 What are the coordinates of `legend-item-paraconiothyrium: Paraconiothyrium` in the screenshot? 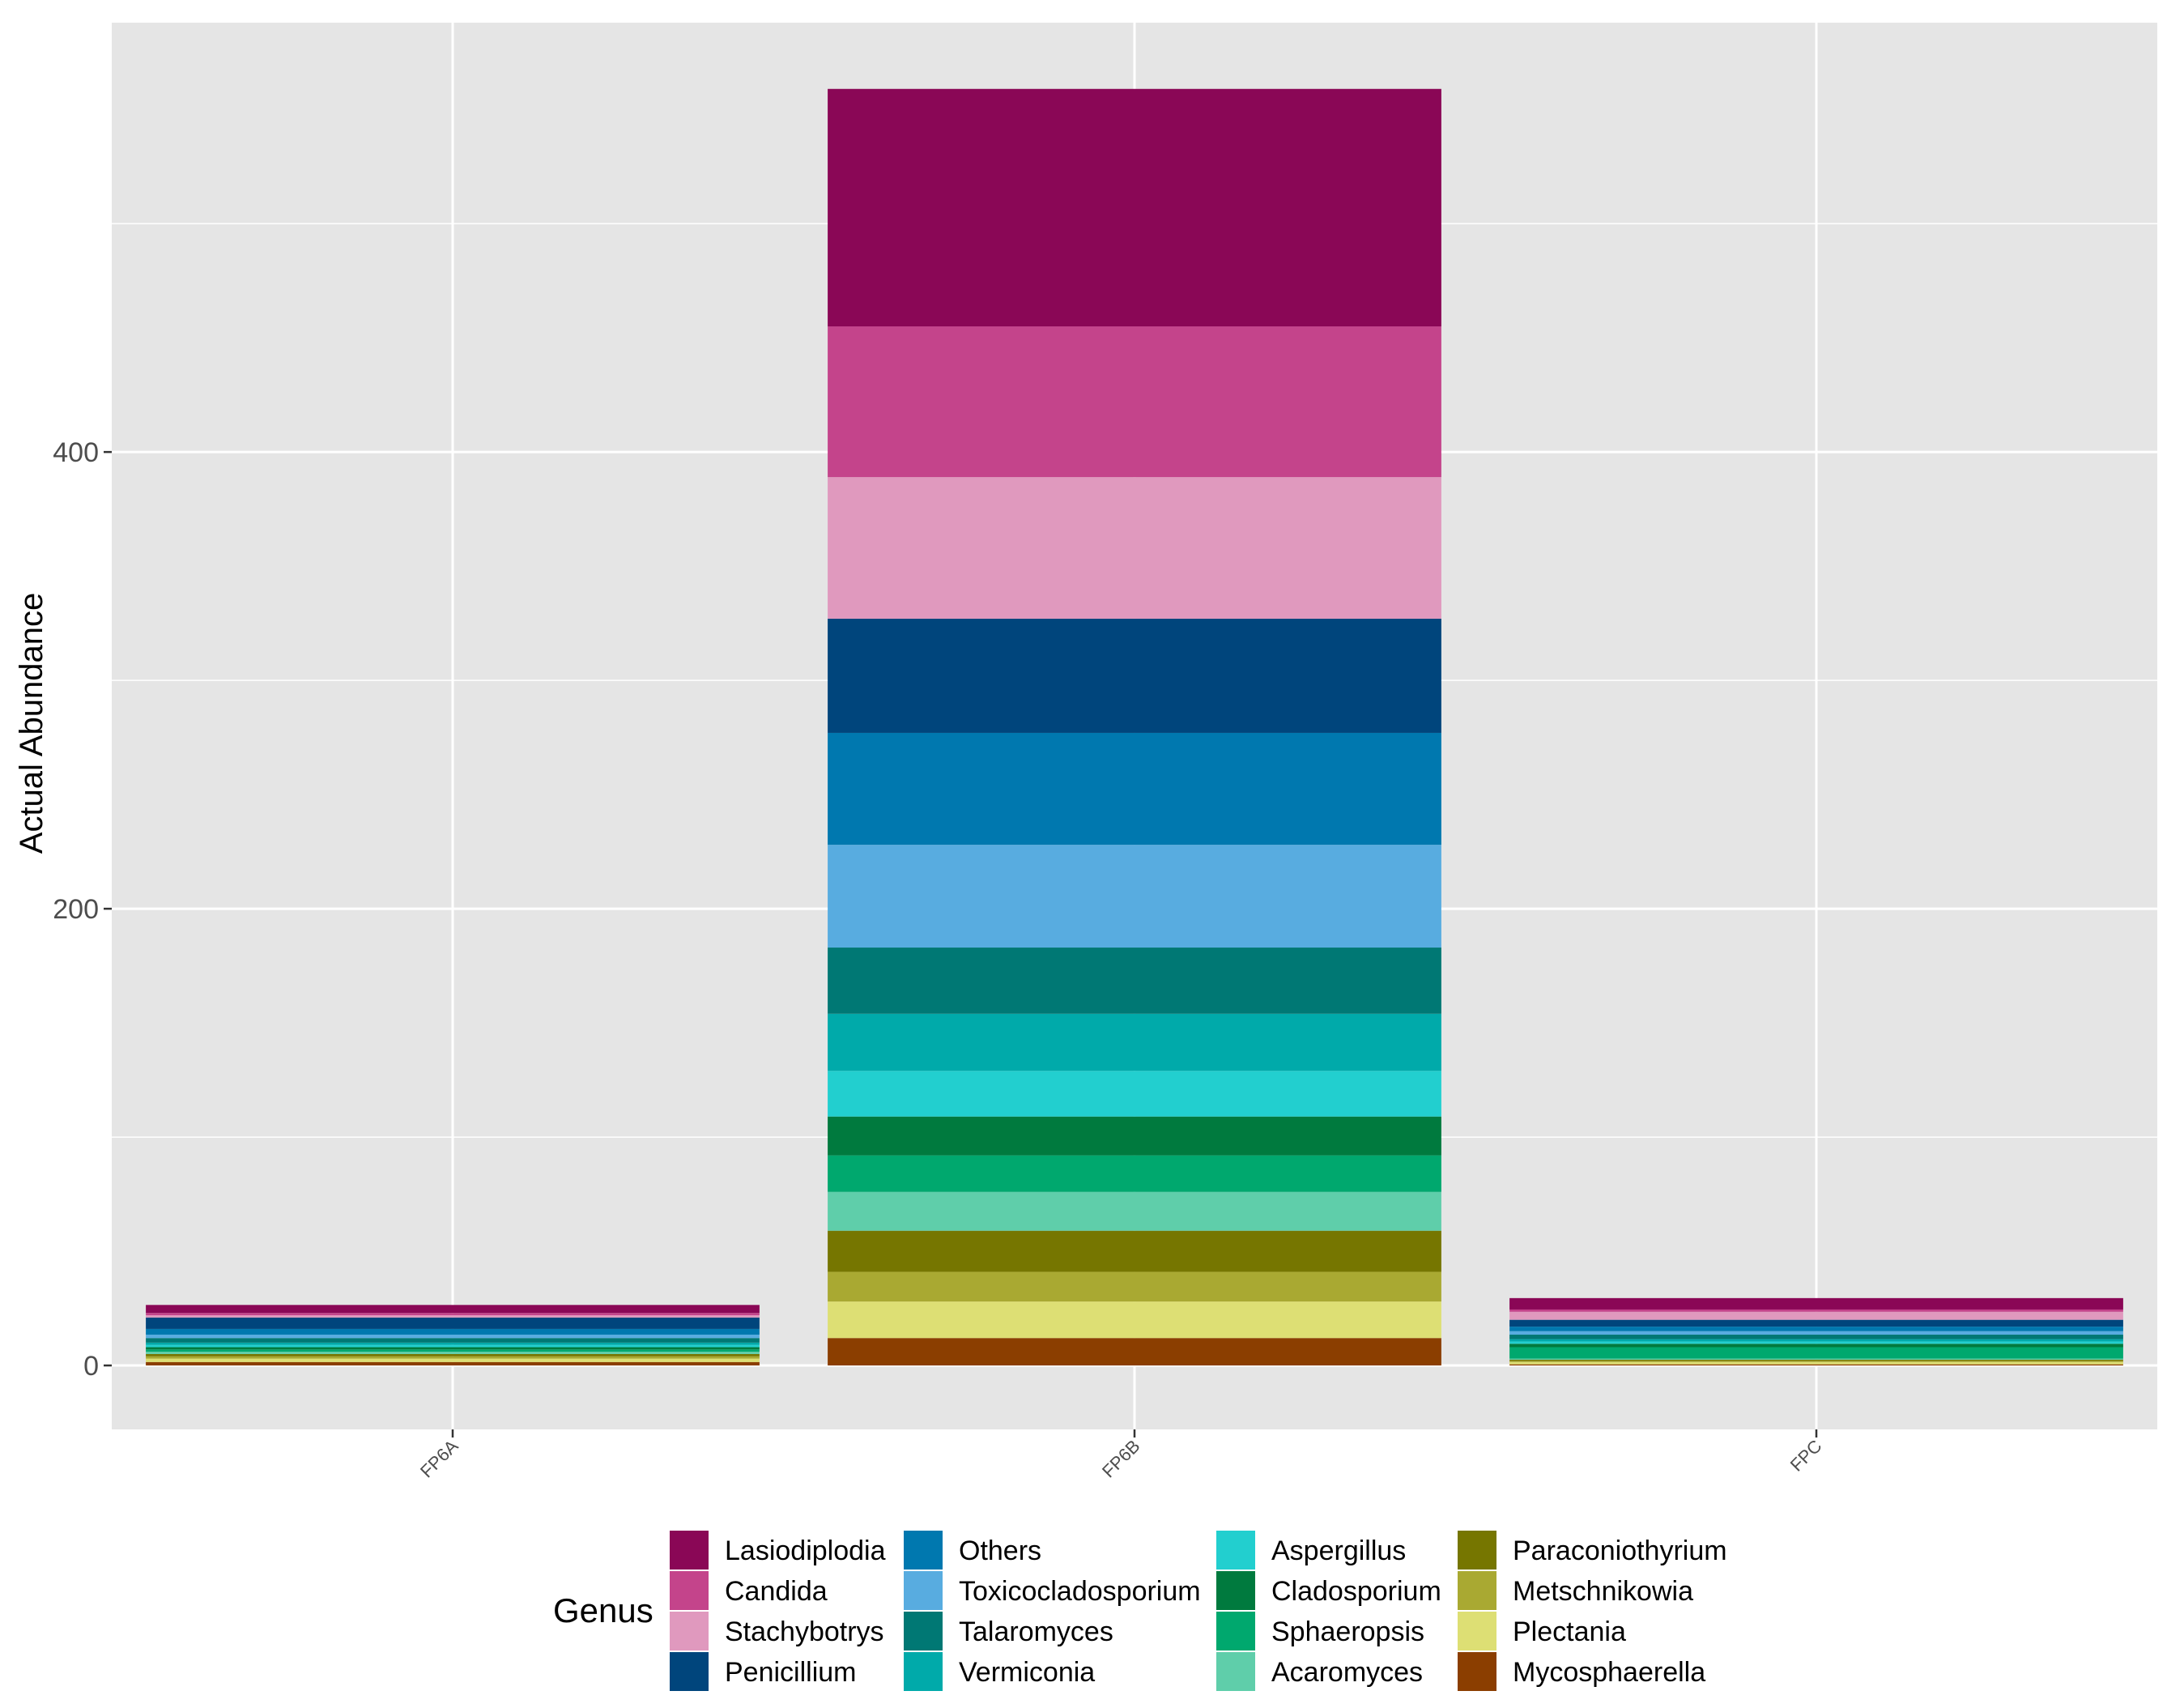 It's located at (1592, 1550).